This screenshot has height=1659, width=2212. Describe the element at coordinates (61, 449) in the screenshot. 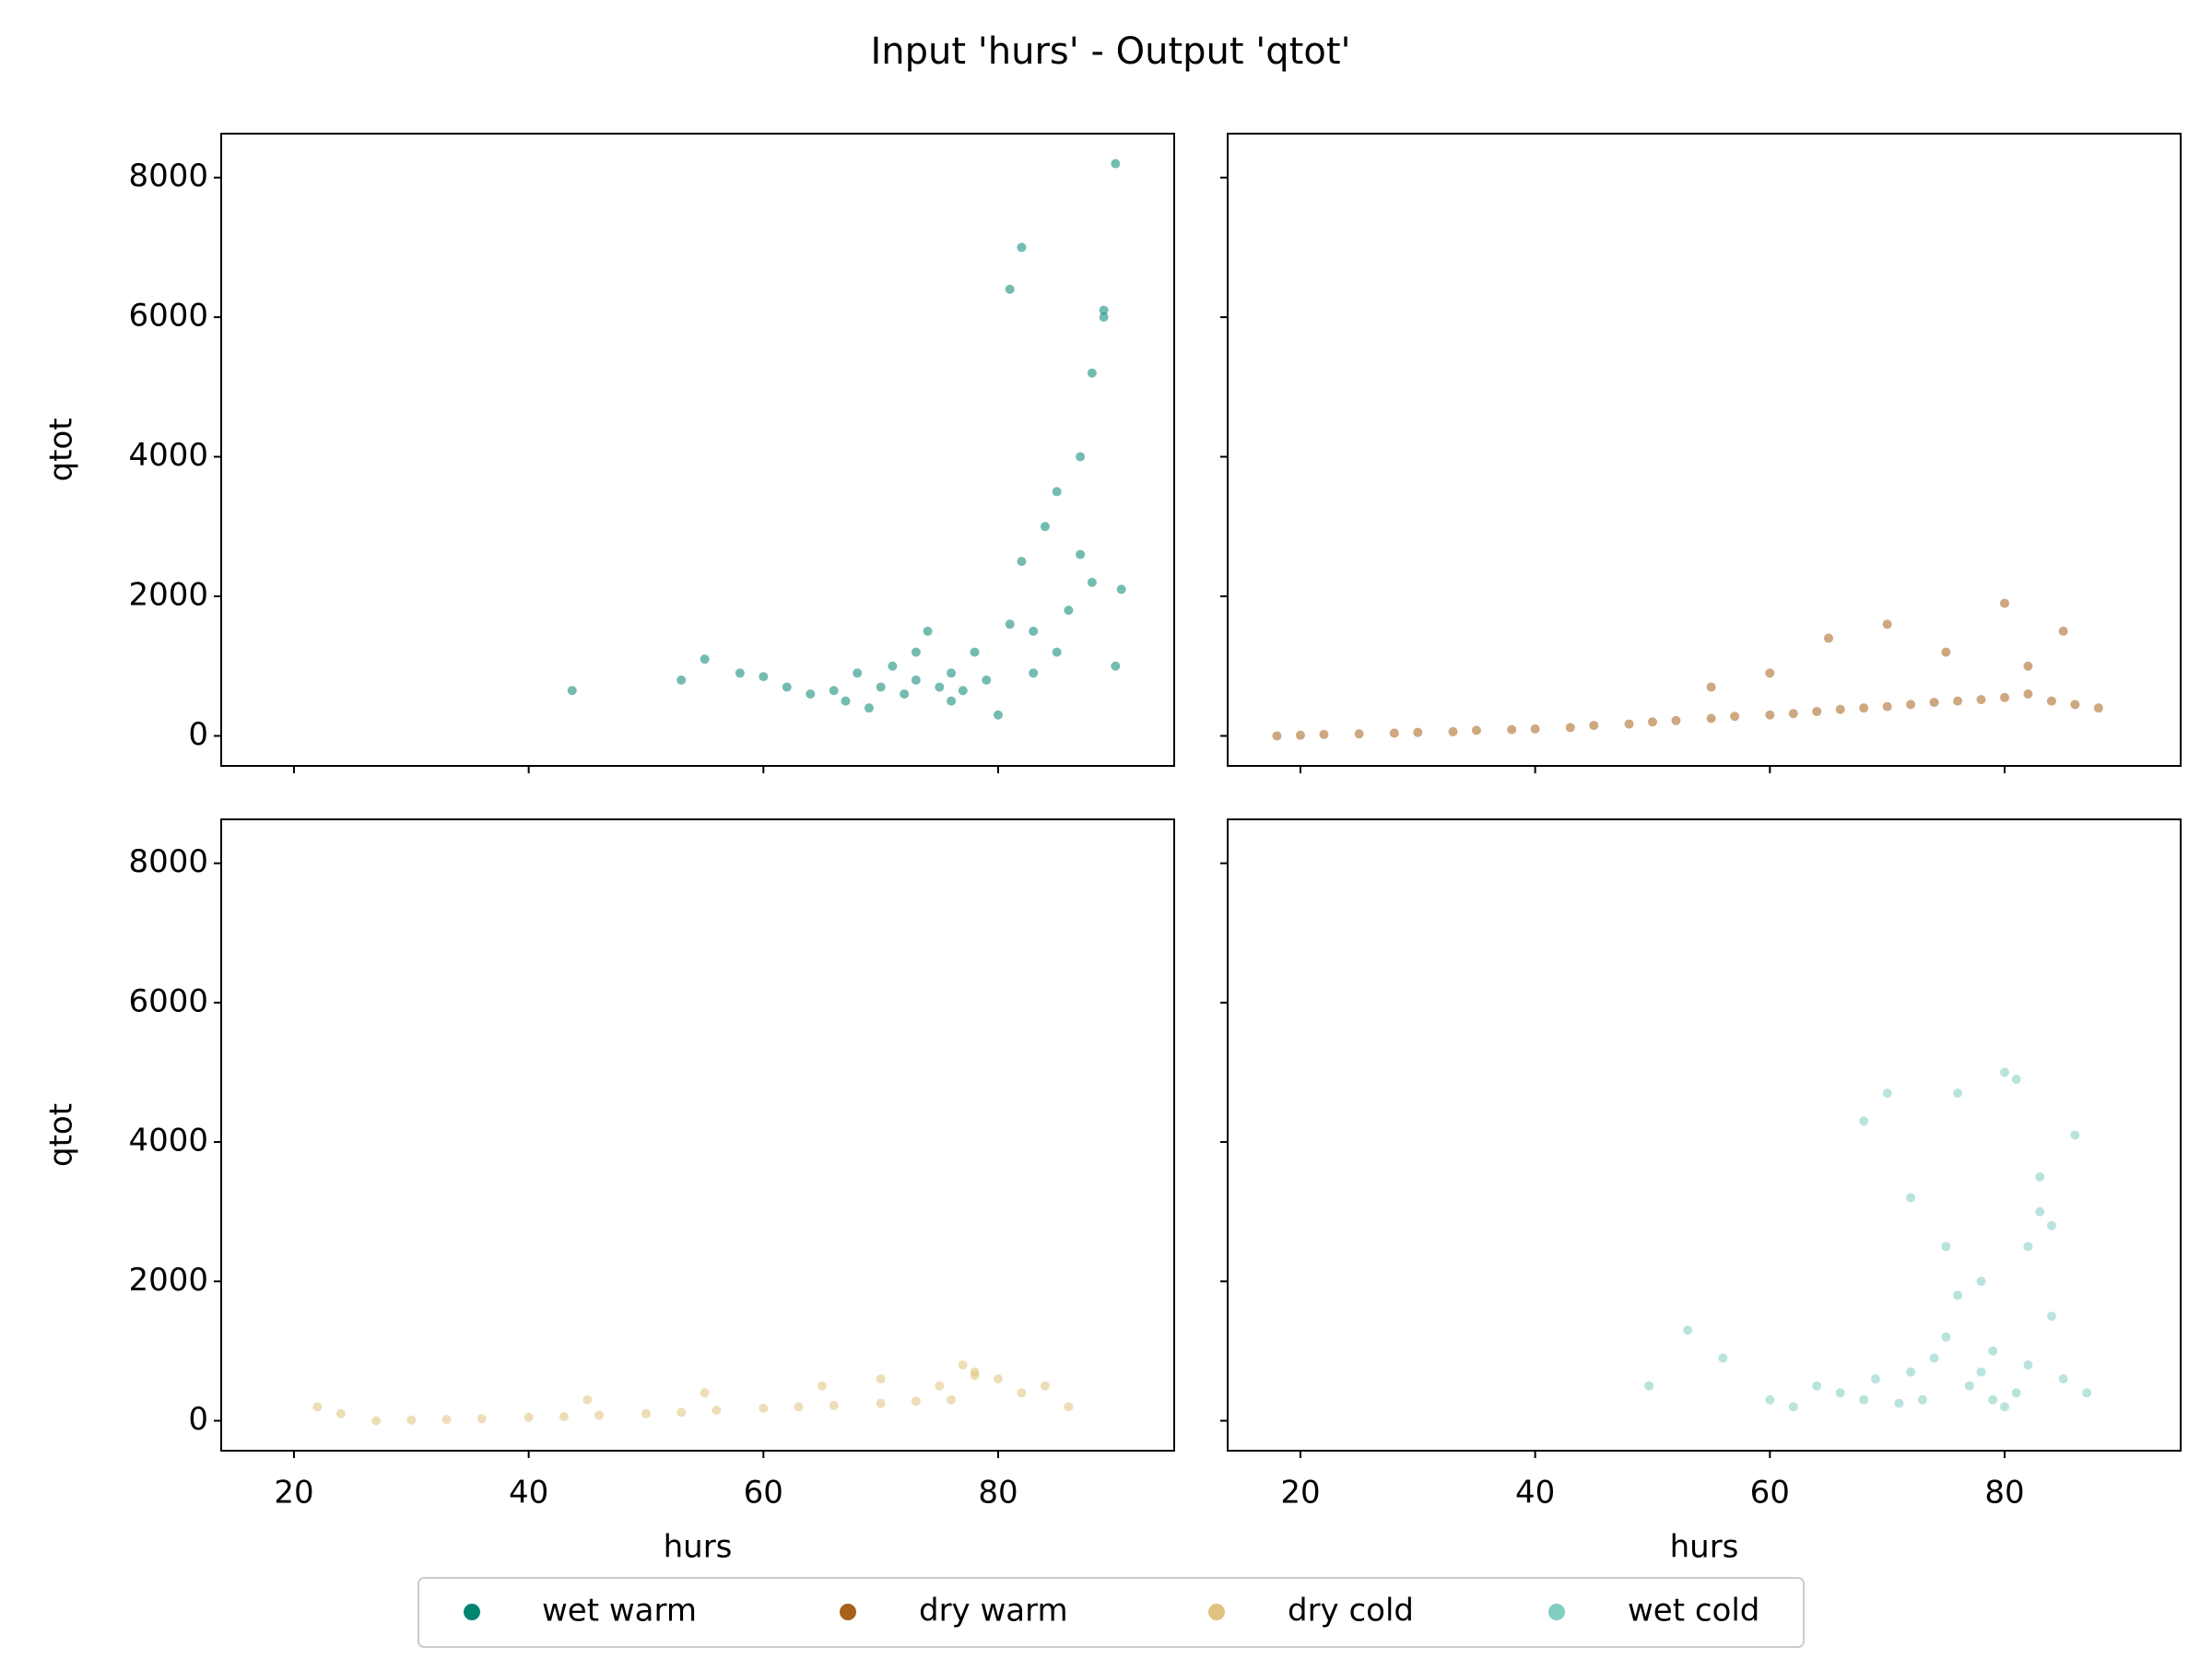

I see `y-axis-label: qtot` at that location.